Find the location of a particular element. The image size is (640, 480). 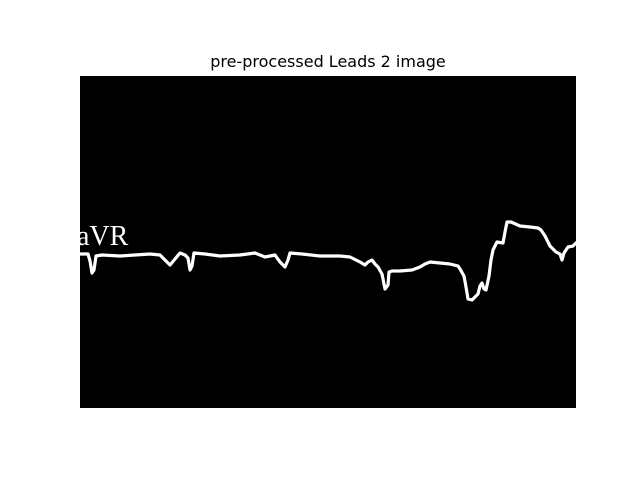

ecg-trace is located at coordinates (328, 261).